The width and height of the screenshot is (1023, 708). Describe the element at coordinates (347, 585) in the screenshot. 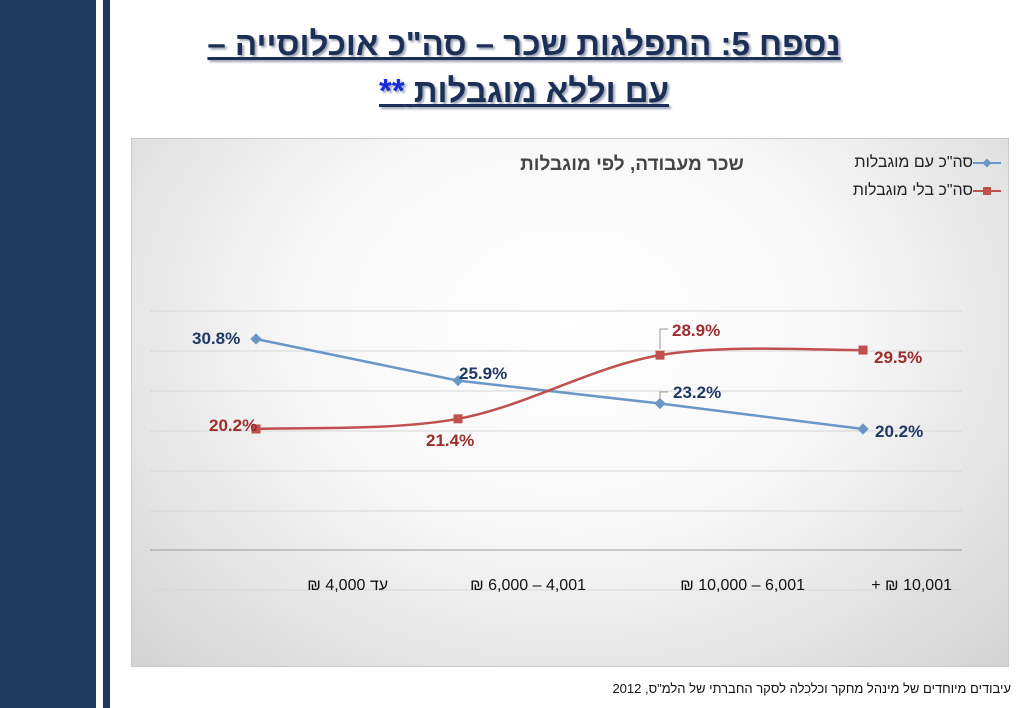

I see `x-tick-label: עד 4,000 ₪` at that location.